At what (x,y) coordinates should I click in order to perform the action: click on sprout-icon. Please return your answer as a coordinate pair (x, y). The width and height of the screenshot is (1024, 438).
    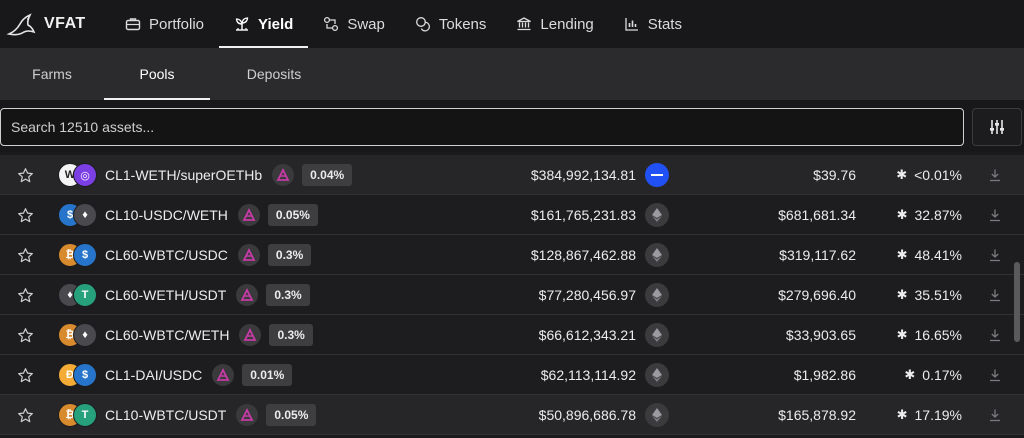
    Looking at the image, I should click on (242, 24).